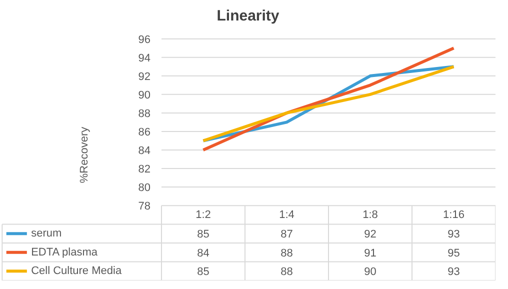  What do you see at coordinates (144, 40) in the screenshot?
I see `y-tick-label: 96` at bounding box center [144, 40].